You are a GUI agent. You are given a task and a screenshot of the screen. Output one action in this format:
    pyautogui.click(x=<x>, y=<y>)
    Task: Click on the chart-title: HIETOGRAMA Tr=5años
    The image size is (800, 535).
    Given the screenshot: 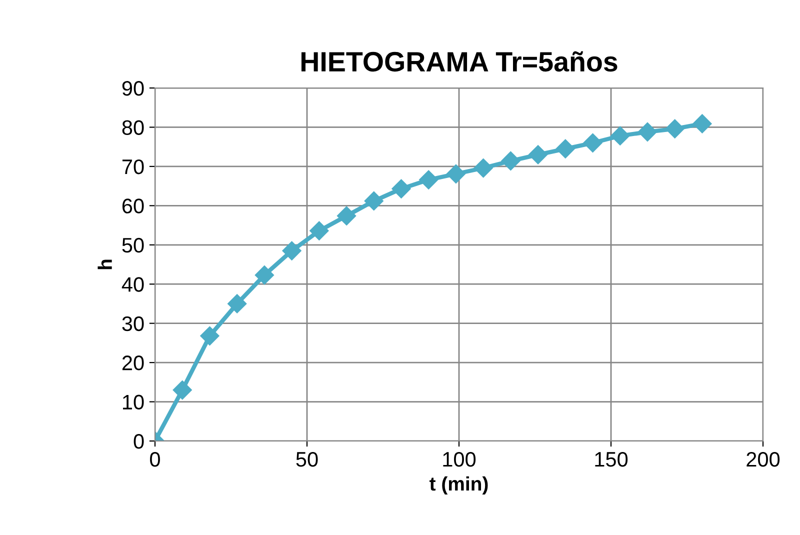 What is the action you would take?
    pyautogui.click(x=459, y=61)
    